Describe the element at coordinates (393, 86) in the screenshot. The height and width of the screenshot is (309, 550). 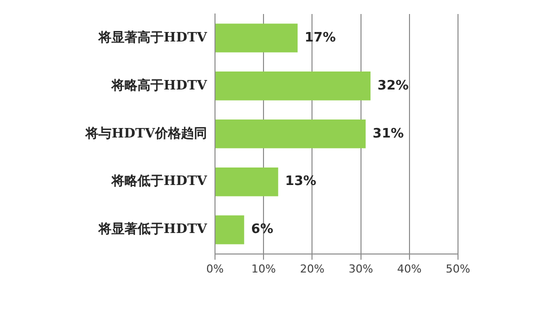
I see `data-label: 32%` at that location.